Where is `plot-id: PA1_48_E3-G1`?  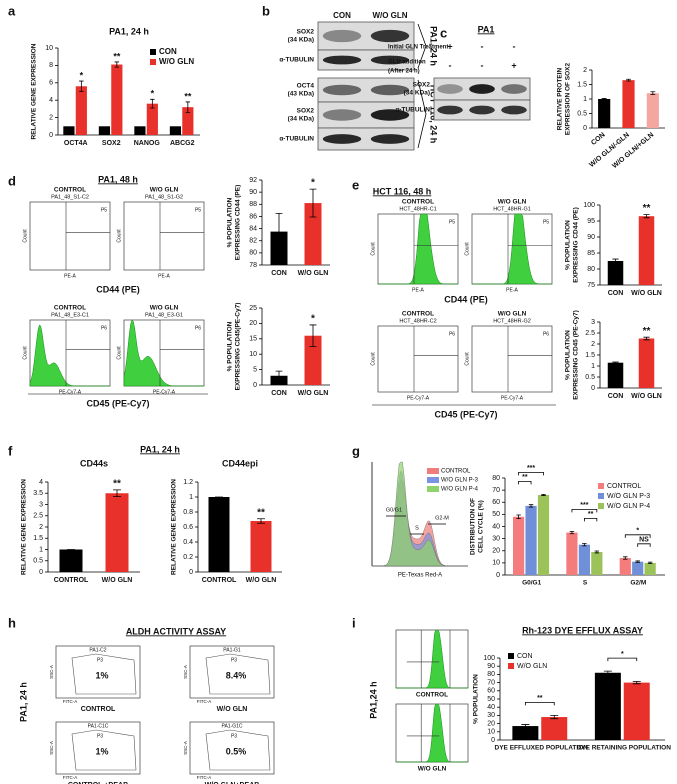 plot-id: PA1_48_E3-G1 is located at coordinates (164, 315).